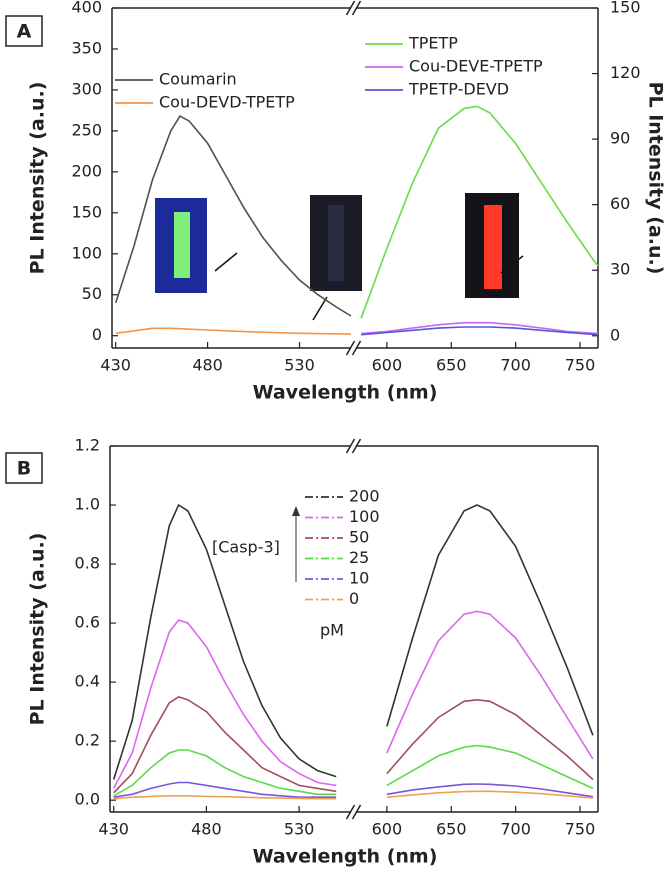  Describe the element at coordinates (97, 334) in the screenshot. I see `y-tick-label: 0` at that location.